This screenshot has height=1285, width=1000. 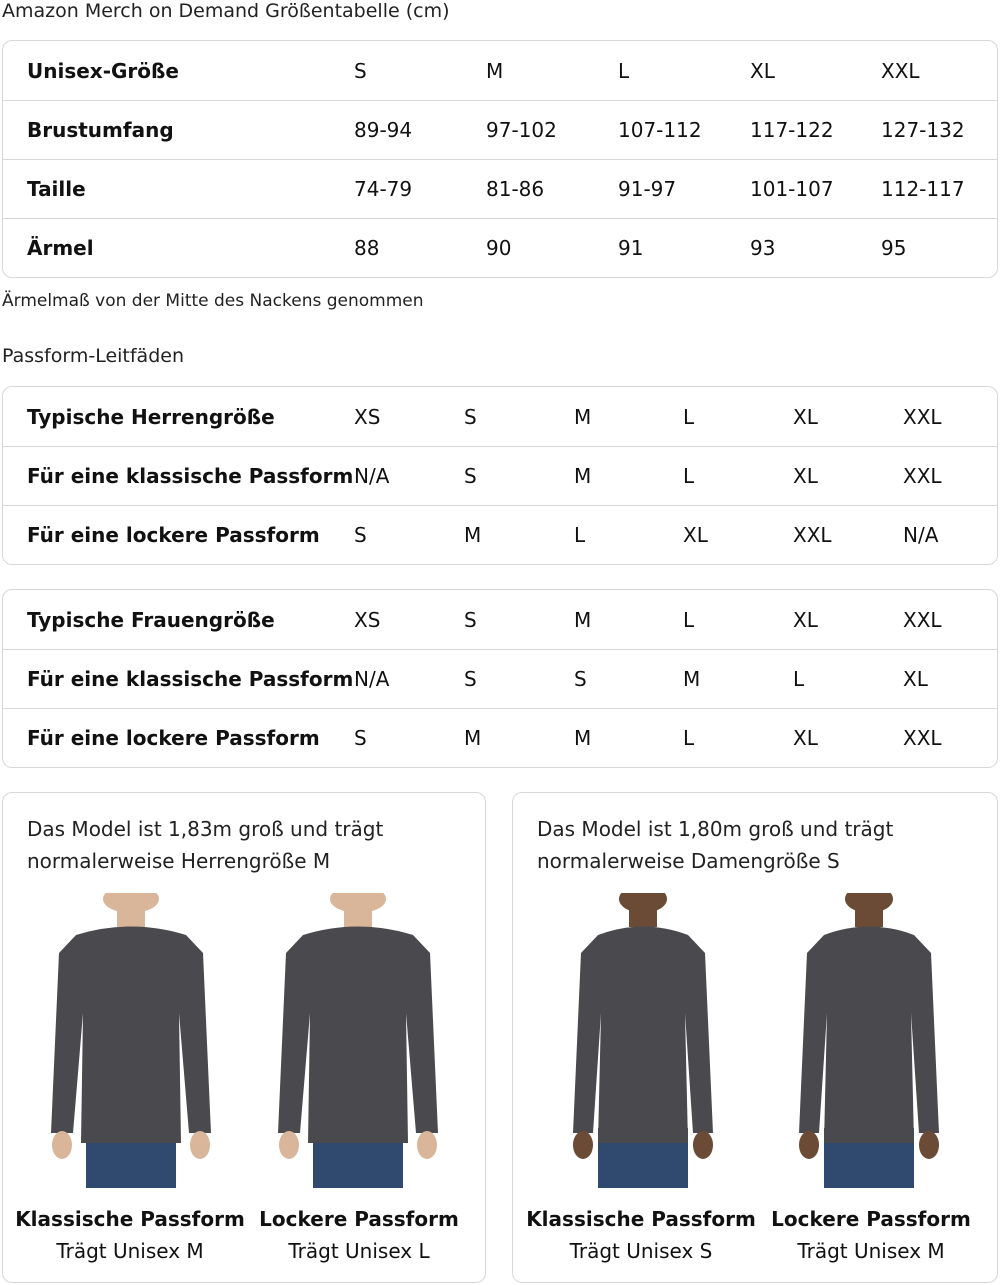 What do you see at coordinates (151, 619) in the screenshot?
I see `row-label: Typische Frauengröße` at bounding box center [151, 619].